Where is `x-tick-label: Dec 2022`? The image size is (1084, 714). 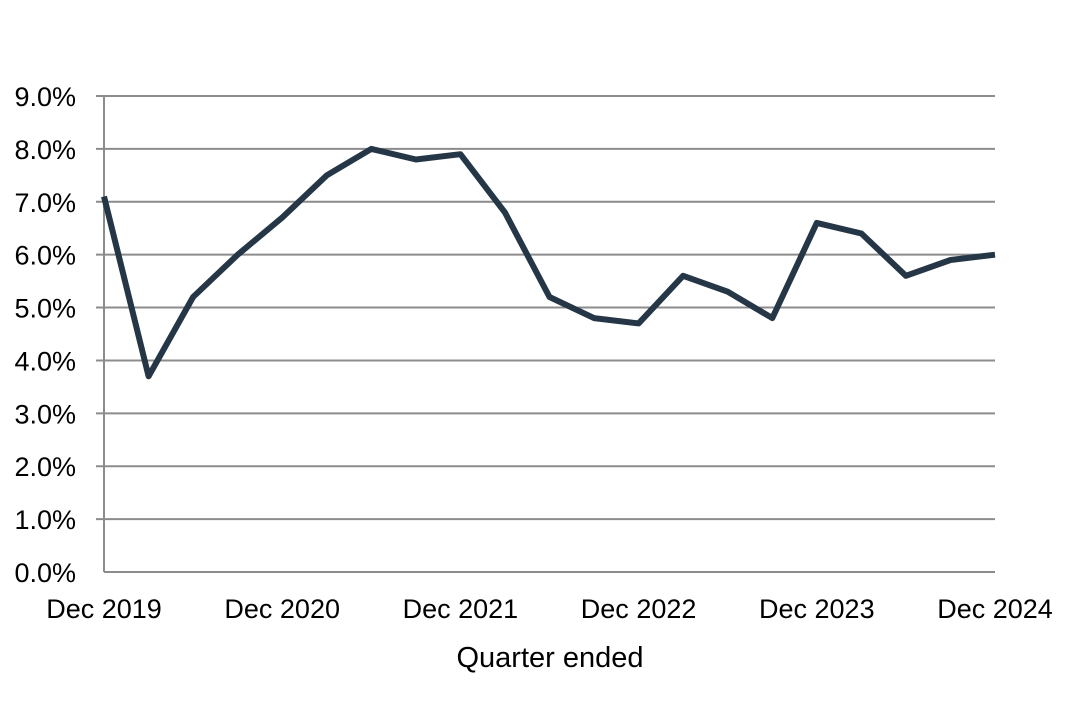
x-tick-label: Dec 2022 is located at coordinates (639, 609).